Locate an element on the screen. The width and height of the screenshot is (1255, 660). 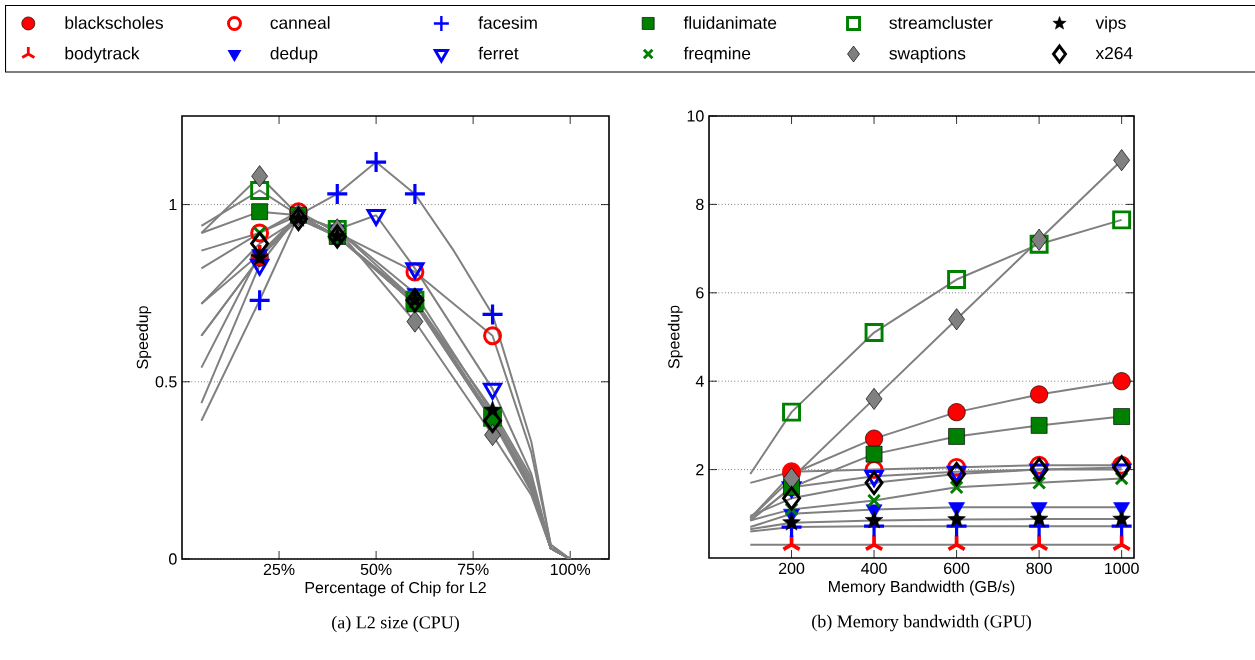
y-tick-label: 0 is located at coordinates (173, 559).